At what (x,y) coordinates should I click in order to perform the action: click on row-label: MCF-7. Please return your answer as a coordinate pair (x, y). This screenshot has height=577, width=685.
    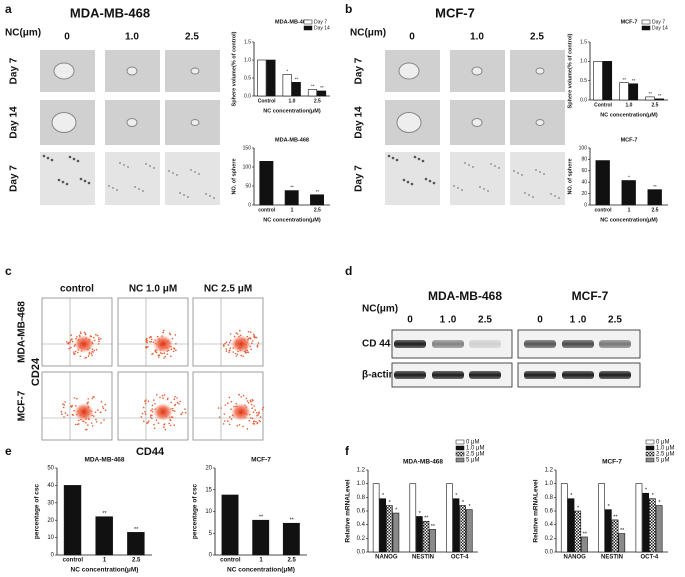
    Looking at the image, I should click on (22, 405).